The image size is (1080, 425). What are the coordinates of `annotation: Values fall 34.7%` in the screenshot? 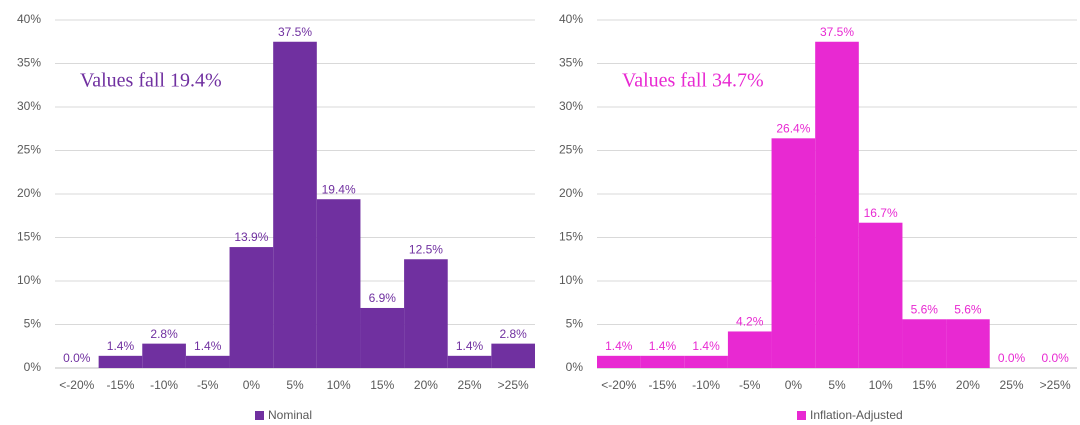 It's located at (693, 81).